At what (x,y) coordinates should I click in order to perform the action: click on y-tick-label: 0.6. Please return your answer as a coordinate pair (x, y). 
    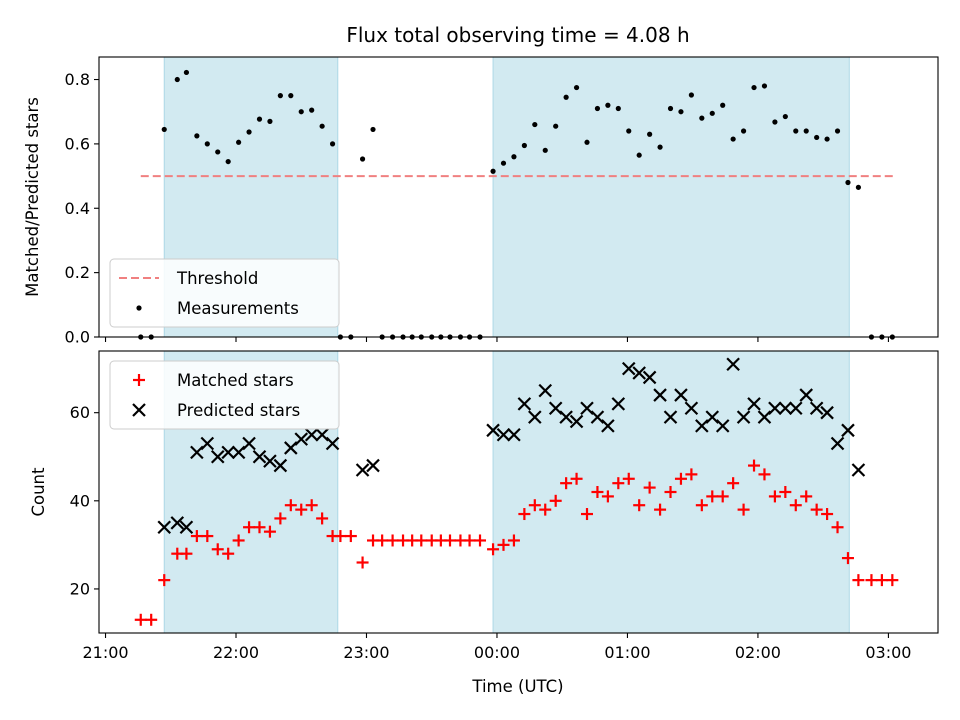
    Looking at the image, I should click on (77, 143).